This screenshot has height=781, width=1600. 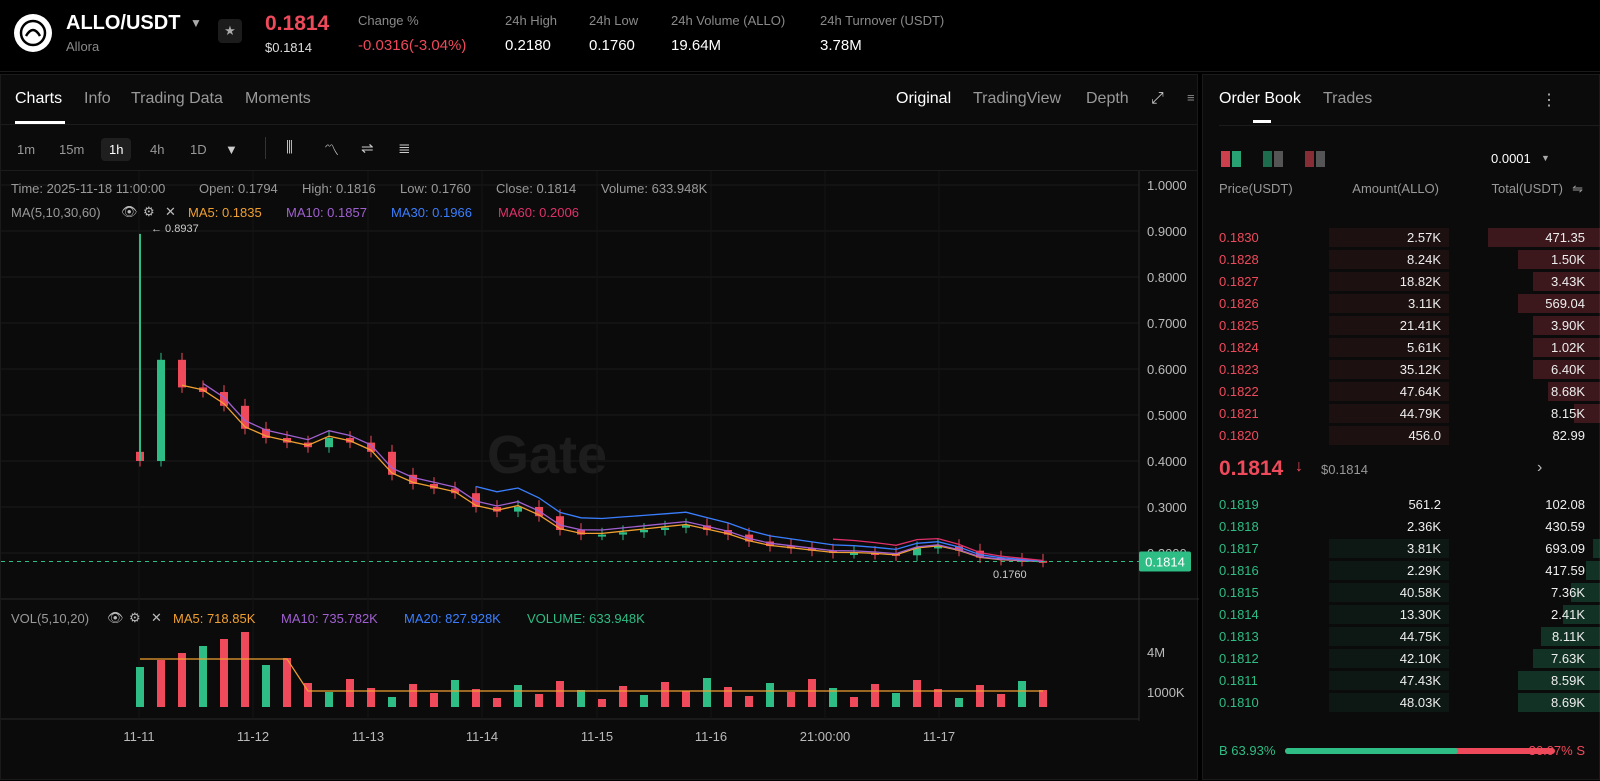 I want to click on vol-tick-label: 4M, so click(x=1156, y=652).